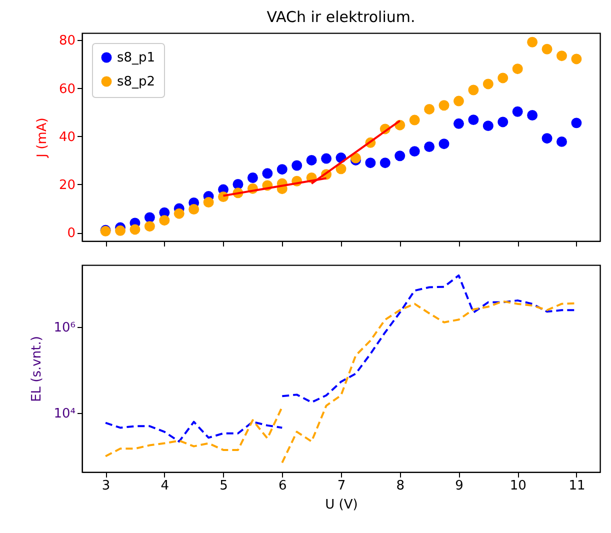 Image resolution: width=611 pixels, height=533 pixels. Describe the element at coordinates (518, 486) in the screenshot. I see `x-tick-label: 10` at that location.